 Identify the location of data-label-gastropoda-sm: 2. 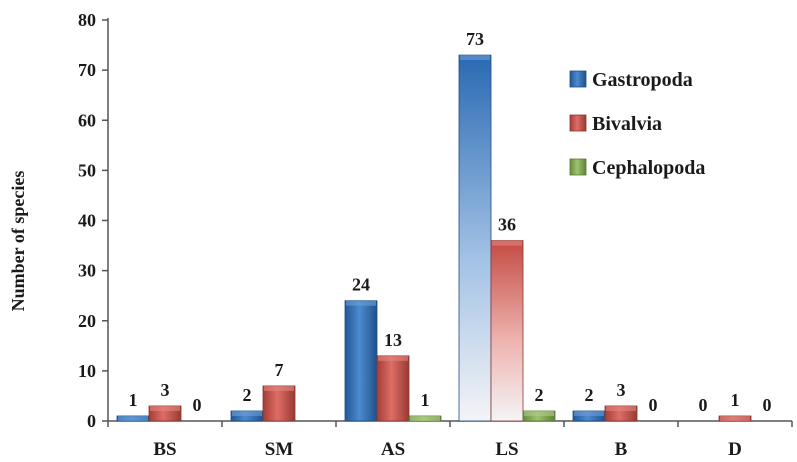
(247, 395).